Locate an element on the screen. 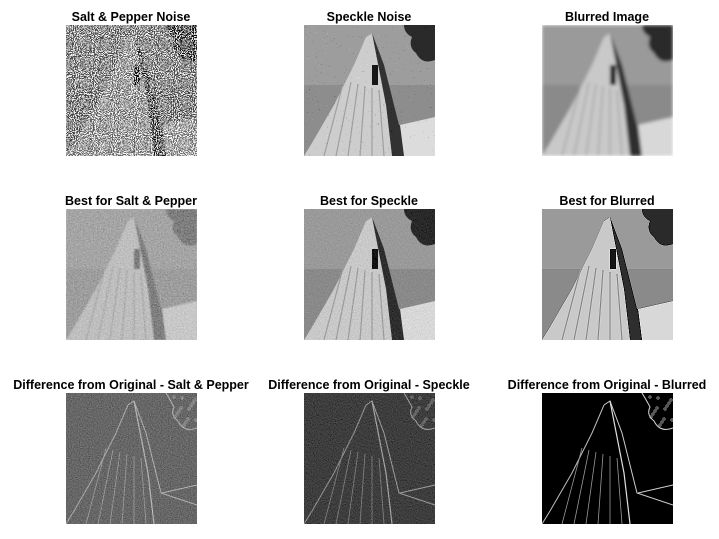 This screenshot has height=539, width=719. panel-title-best-blurred: Best for Blurred is located at coordinates (607, 201).